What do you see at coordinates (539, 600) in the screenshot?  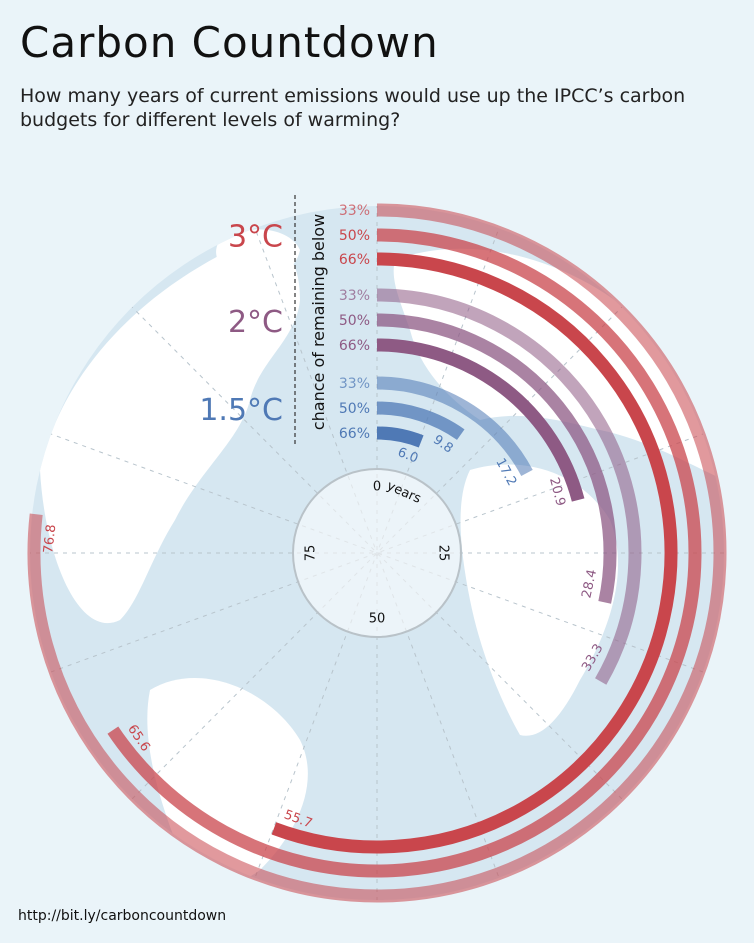 I see `africa-shape` at bounding box center [539, 600].